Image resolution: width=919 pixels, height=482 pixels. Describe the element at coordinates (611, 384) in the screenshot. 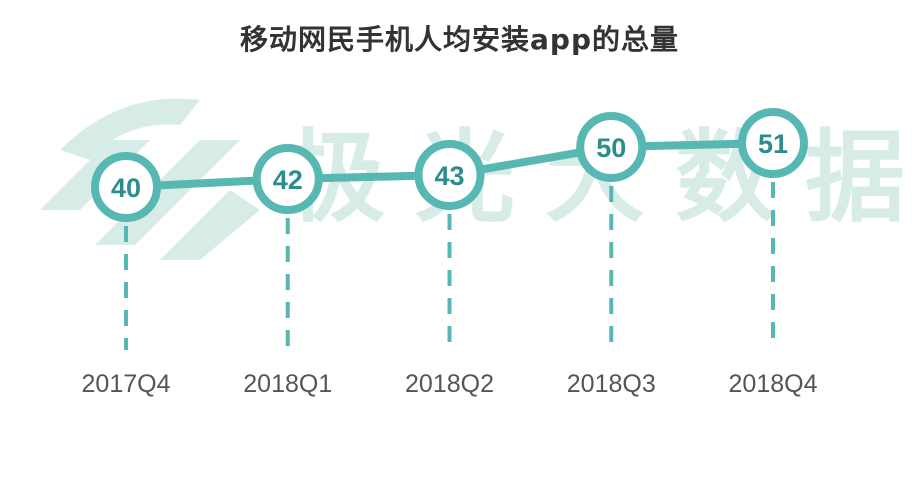

I see `x-tick-label: 2018Q3` at that location.